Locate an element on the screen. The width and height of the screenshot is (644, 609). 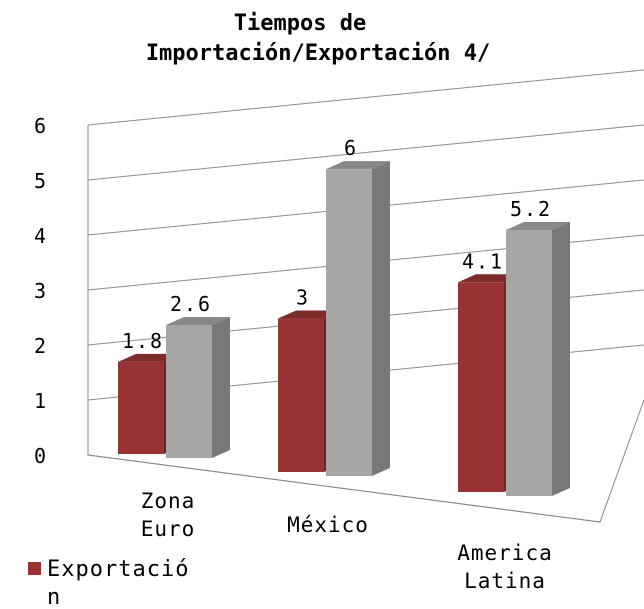
category-label: Latina is located at coordinates (505, 581).